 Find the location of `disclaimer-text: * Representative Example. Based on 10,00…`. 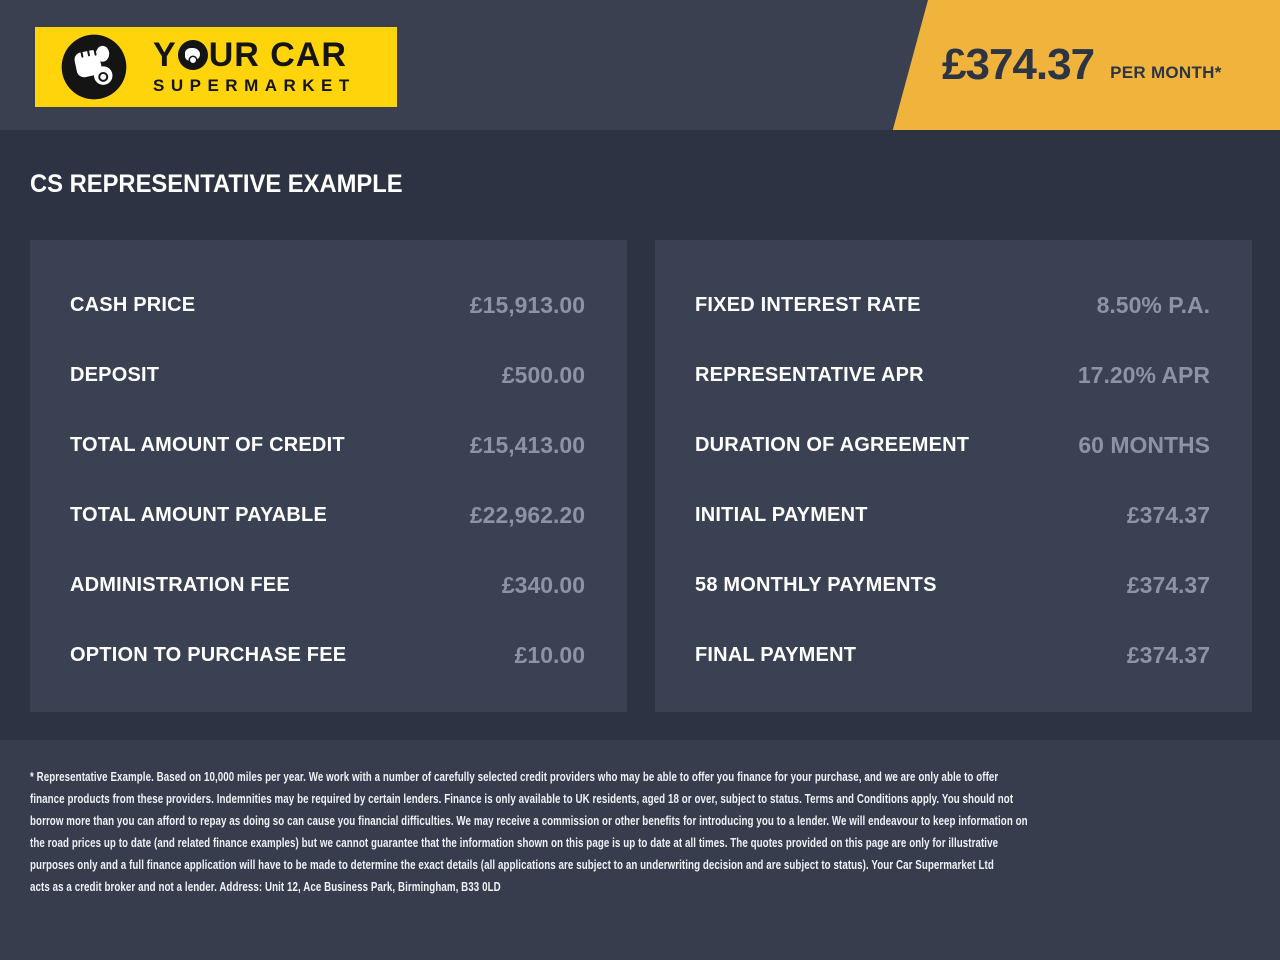

disclaimer-text: * Representative Example. Based on 10,00… is located at coordinates (529, 832).